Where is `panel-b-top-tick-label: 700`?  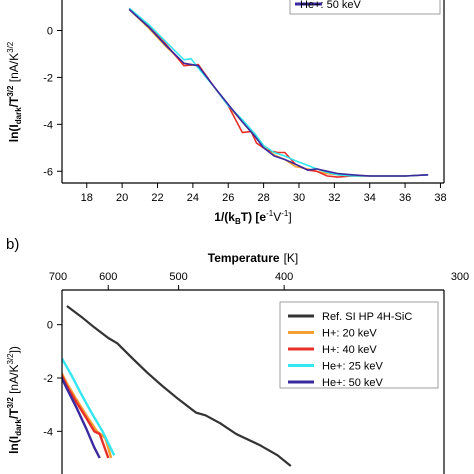
panel-b-top-tick-label: 700 is located at coordinates (58, 277).